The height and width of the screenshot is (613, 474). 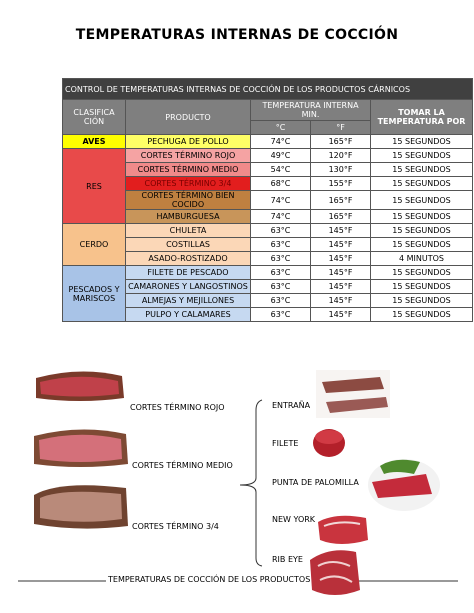 I want to click on table-cell: PULPO Y CALAMARES, so click(x=188, y=314).